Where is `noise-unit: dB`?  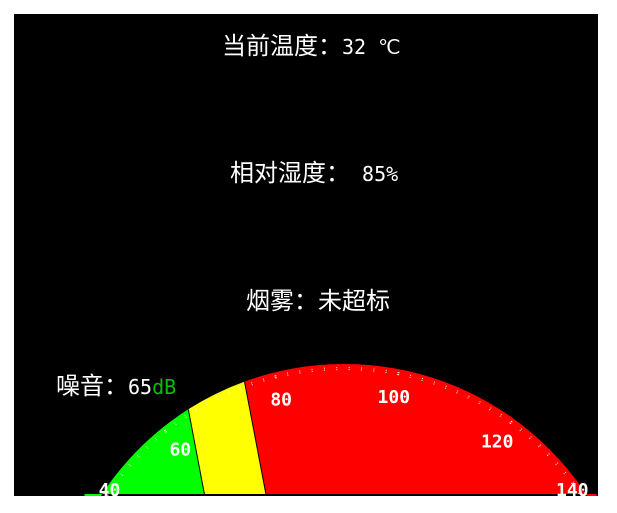
noise-unit: dB is located at coordinates (164, 387).